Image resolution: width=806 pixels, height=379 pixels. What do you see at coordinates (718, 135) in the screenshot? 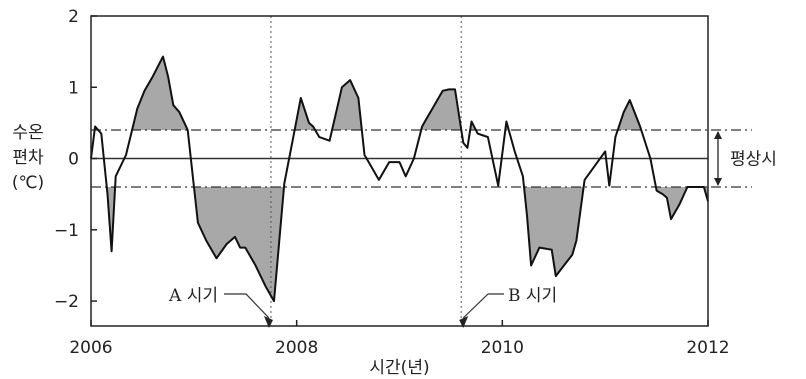
I see `normal-range-arrowhead-up` at bounding box center [718, 135].